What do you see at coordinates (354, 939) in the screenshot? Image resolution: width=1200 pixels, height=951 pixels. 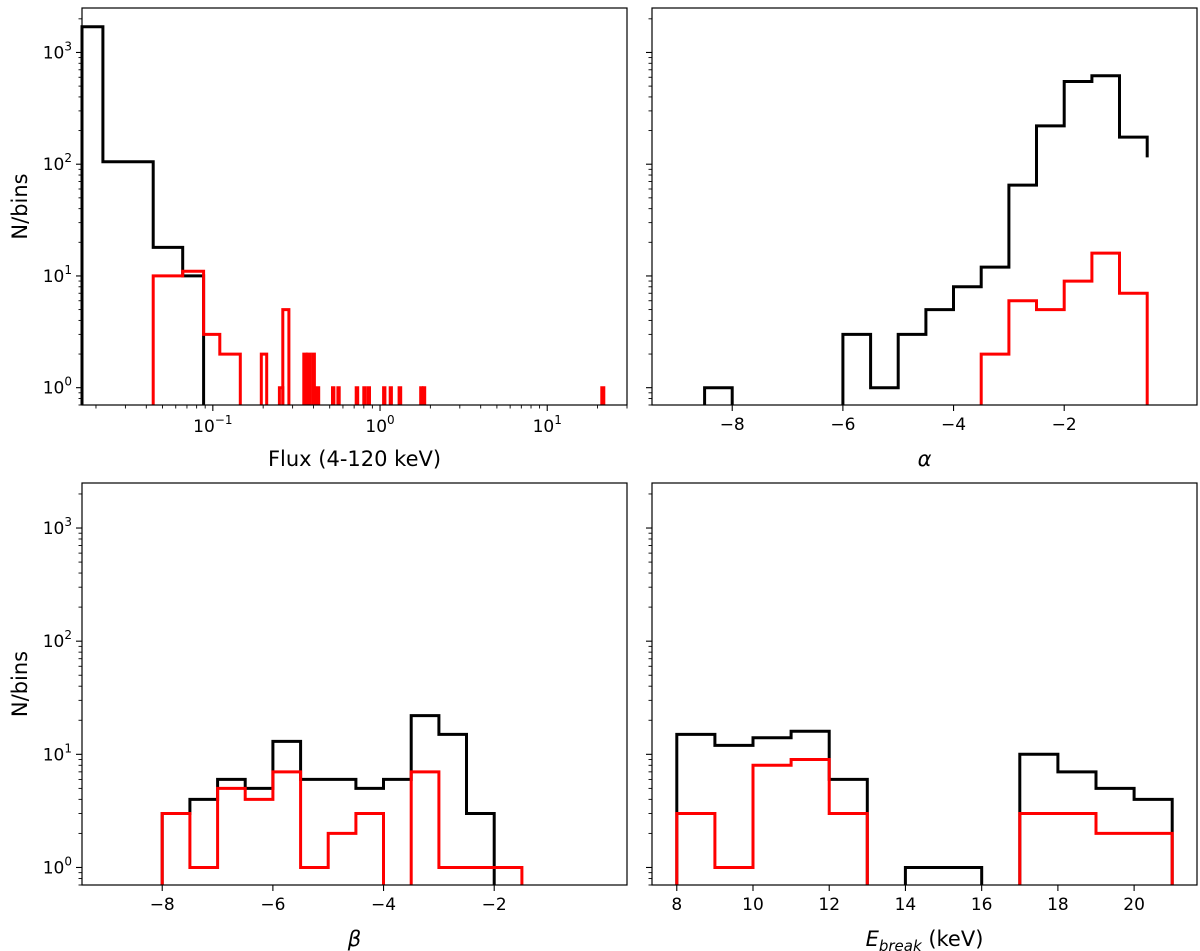 I see `x-axis-label: β` at bounding box center [354, 939].